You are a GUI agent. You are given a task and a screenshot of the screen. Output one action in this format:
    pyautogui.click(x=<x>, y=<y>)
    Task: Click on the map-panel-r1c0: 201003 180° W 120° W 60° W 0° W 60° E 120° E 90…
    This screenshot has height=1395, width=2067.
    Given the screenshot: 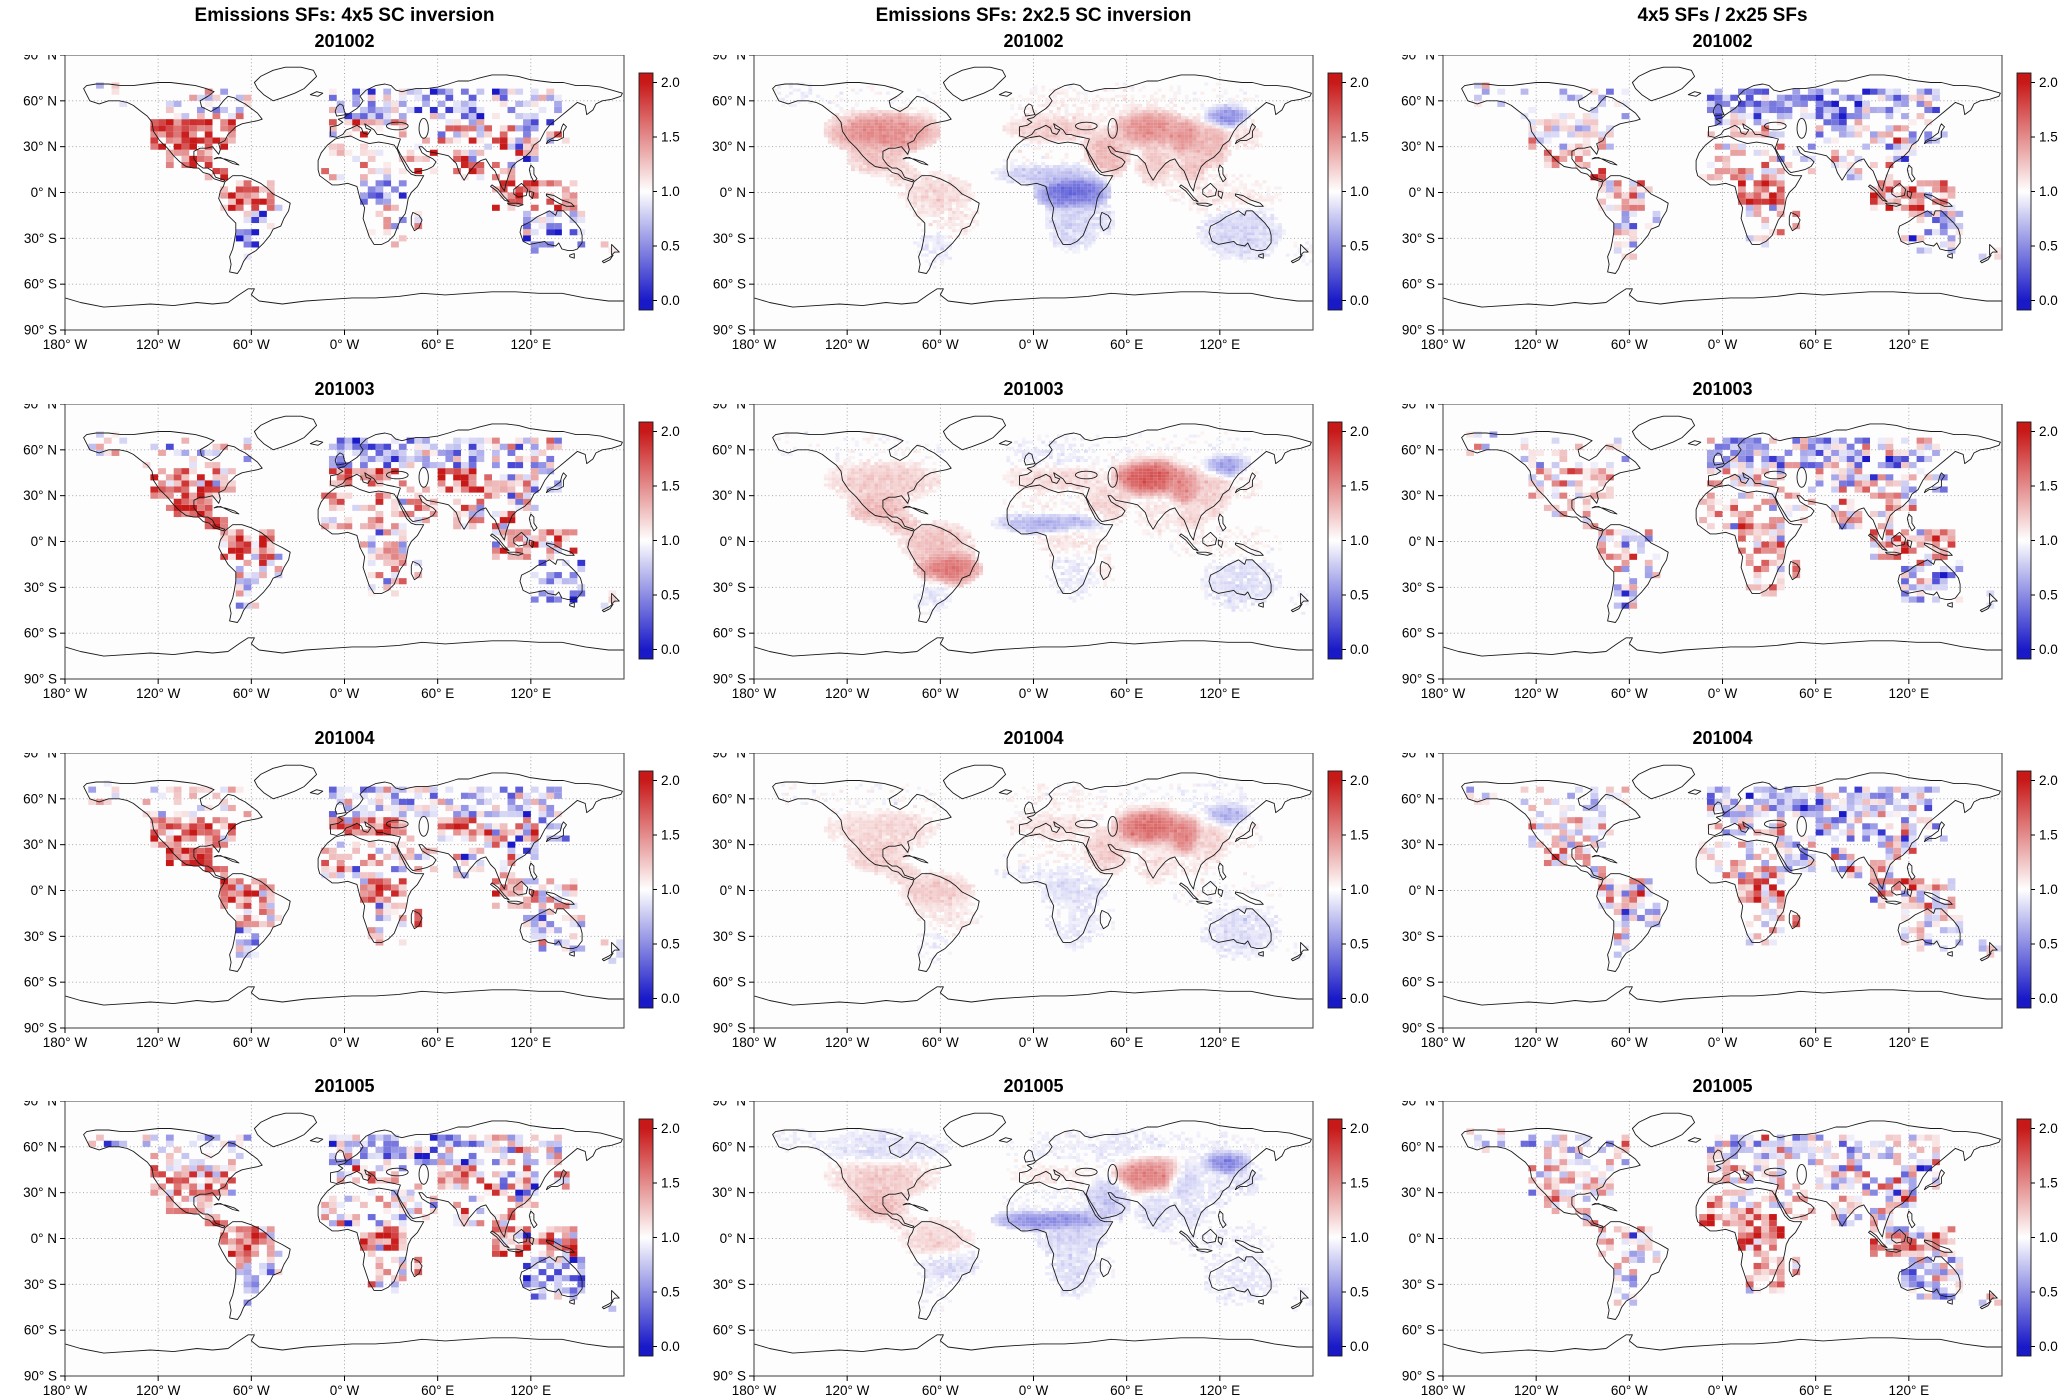 What is the action you would take?
    pyautogui.click(x=344, y=525)
    